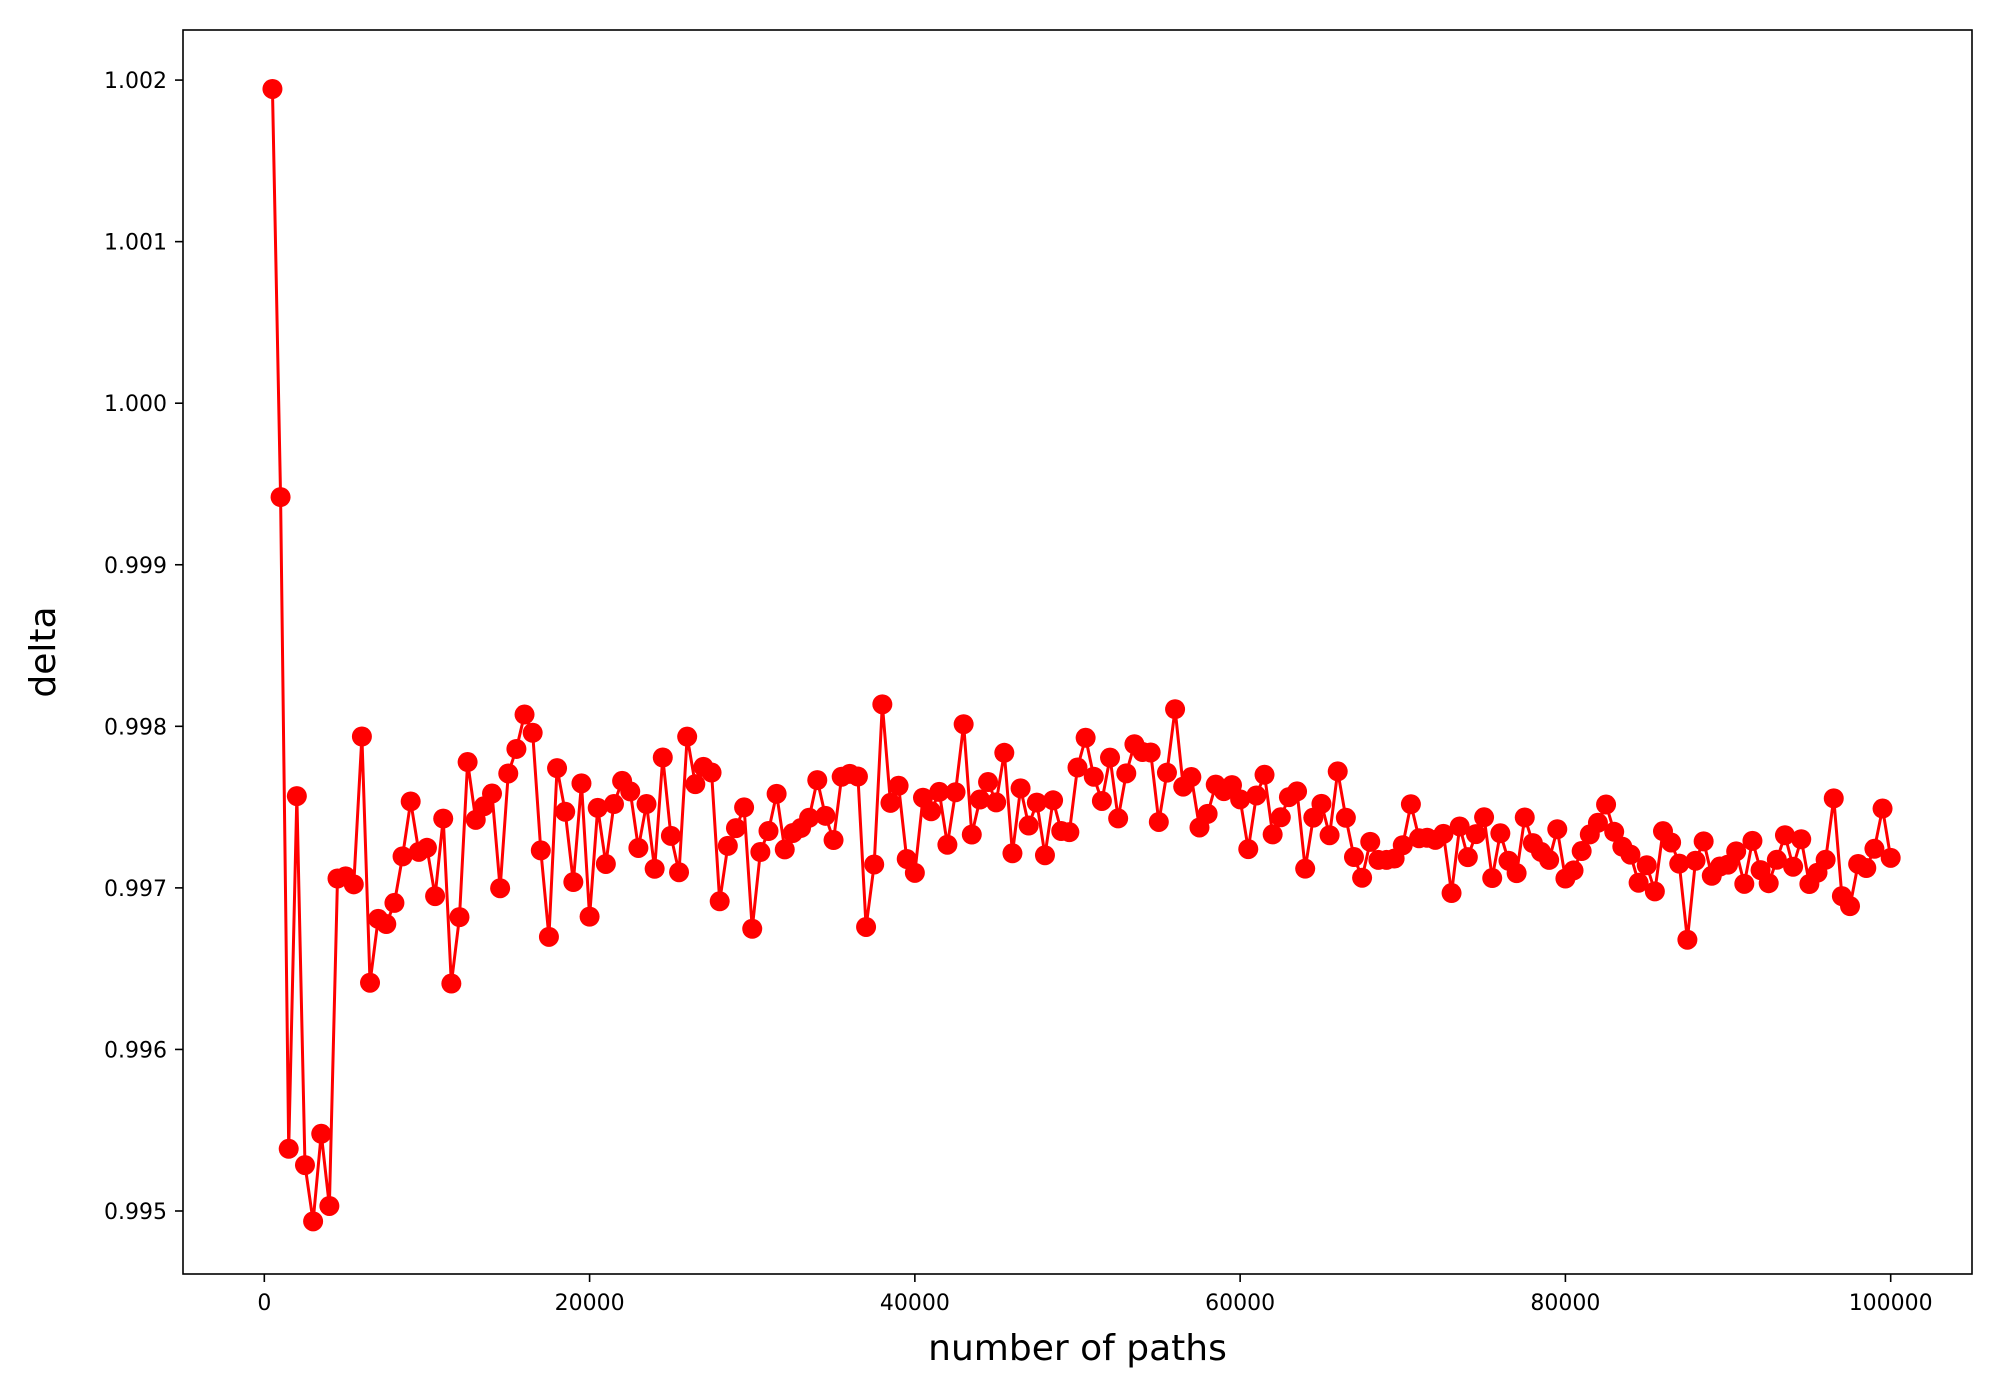 The width and height of the screenshot is (2000, 1400). What do you see at coordinates (135, 566) in the screenshot?
I see `y-tick-label: 0.999` at bounding box center [135, 566].